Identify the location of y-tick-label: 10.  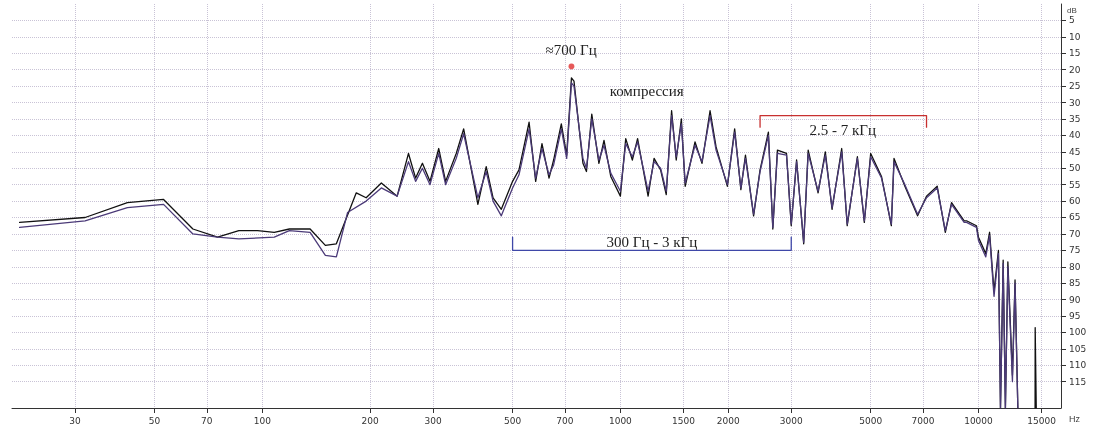
(1075, 36).